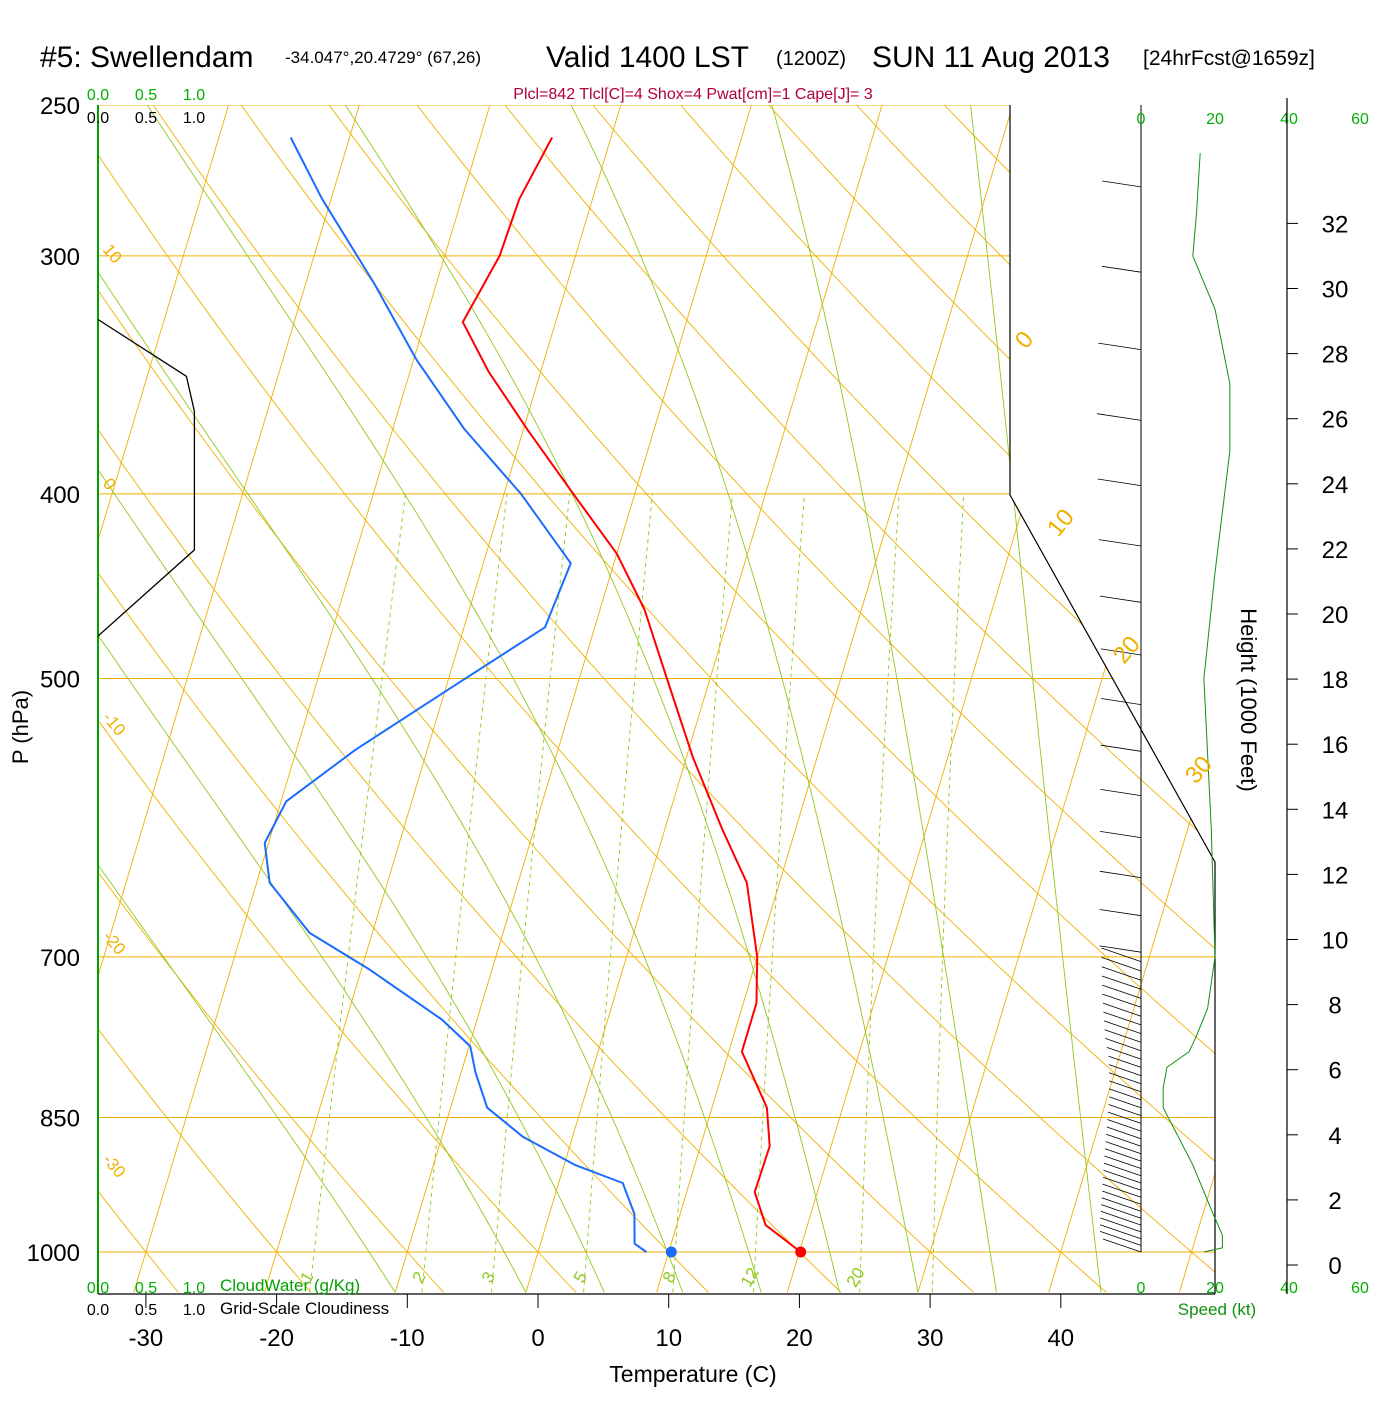  What do you see at coordinates (1199, 770) in the screenshot?
I see `theta-label: 30` at bounding box center [1199, 770].